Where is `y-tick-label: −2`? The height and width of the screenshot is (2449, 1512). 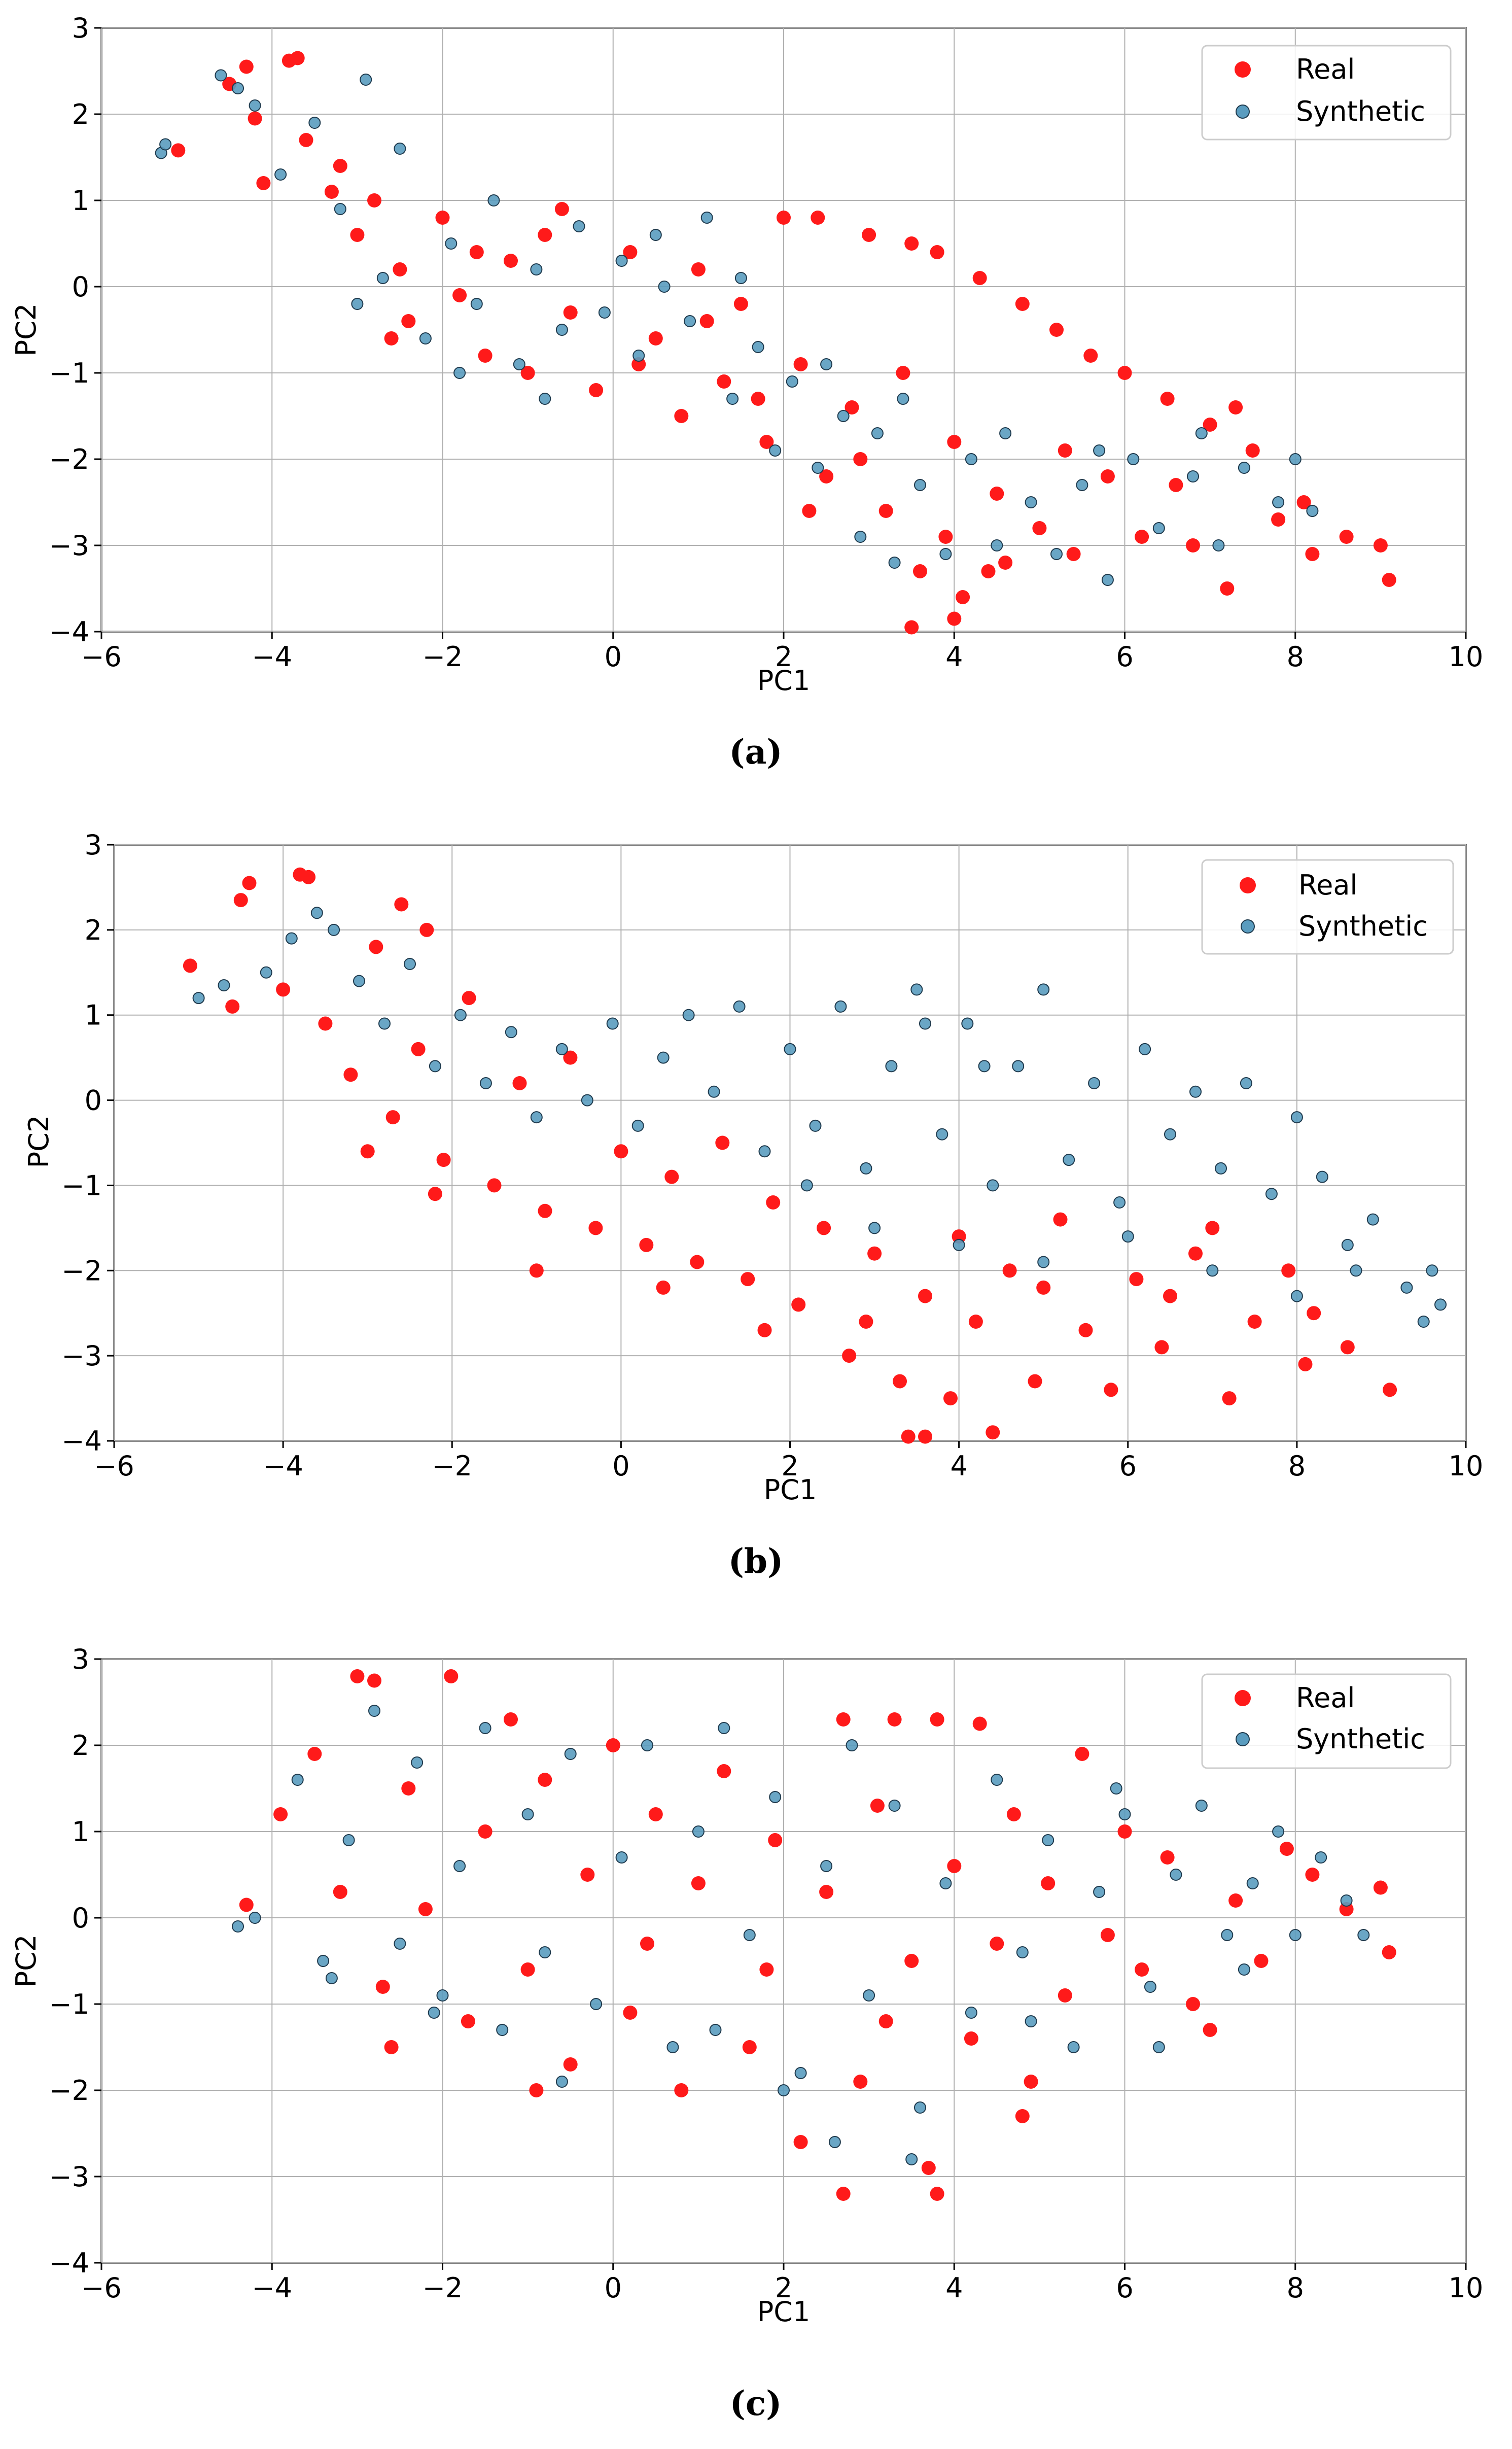
y-tick-label: −2 is located at coordinates (81, 1271).